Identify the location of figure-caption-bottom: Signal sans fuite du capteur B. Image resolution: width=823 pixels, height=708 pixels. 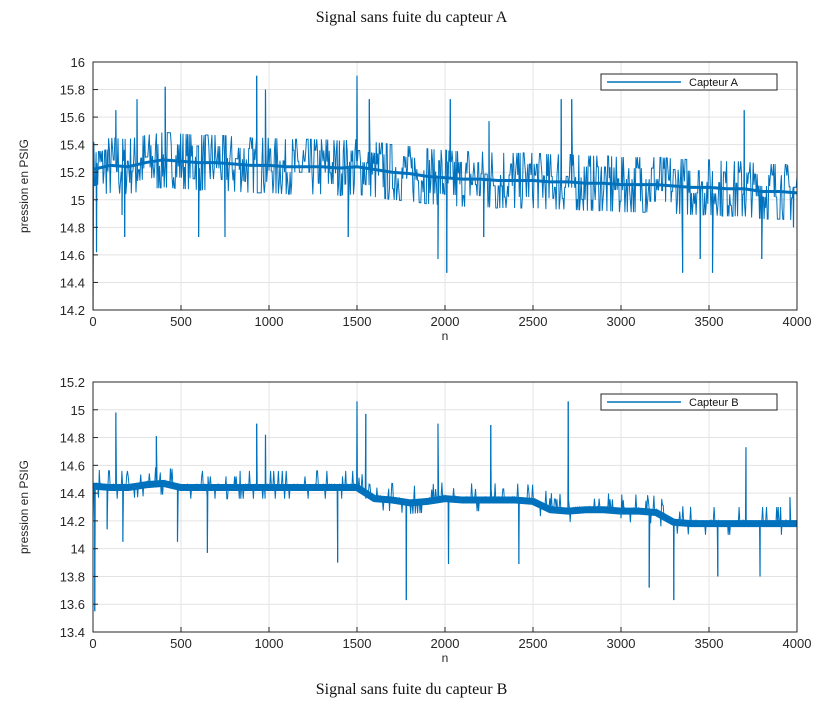
(411, 689).